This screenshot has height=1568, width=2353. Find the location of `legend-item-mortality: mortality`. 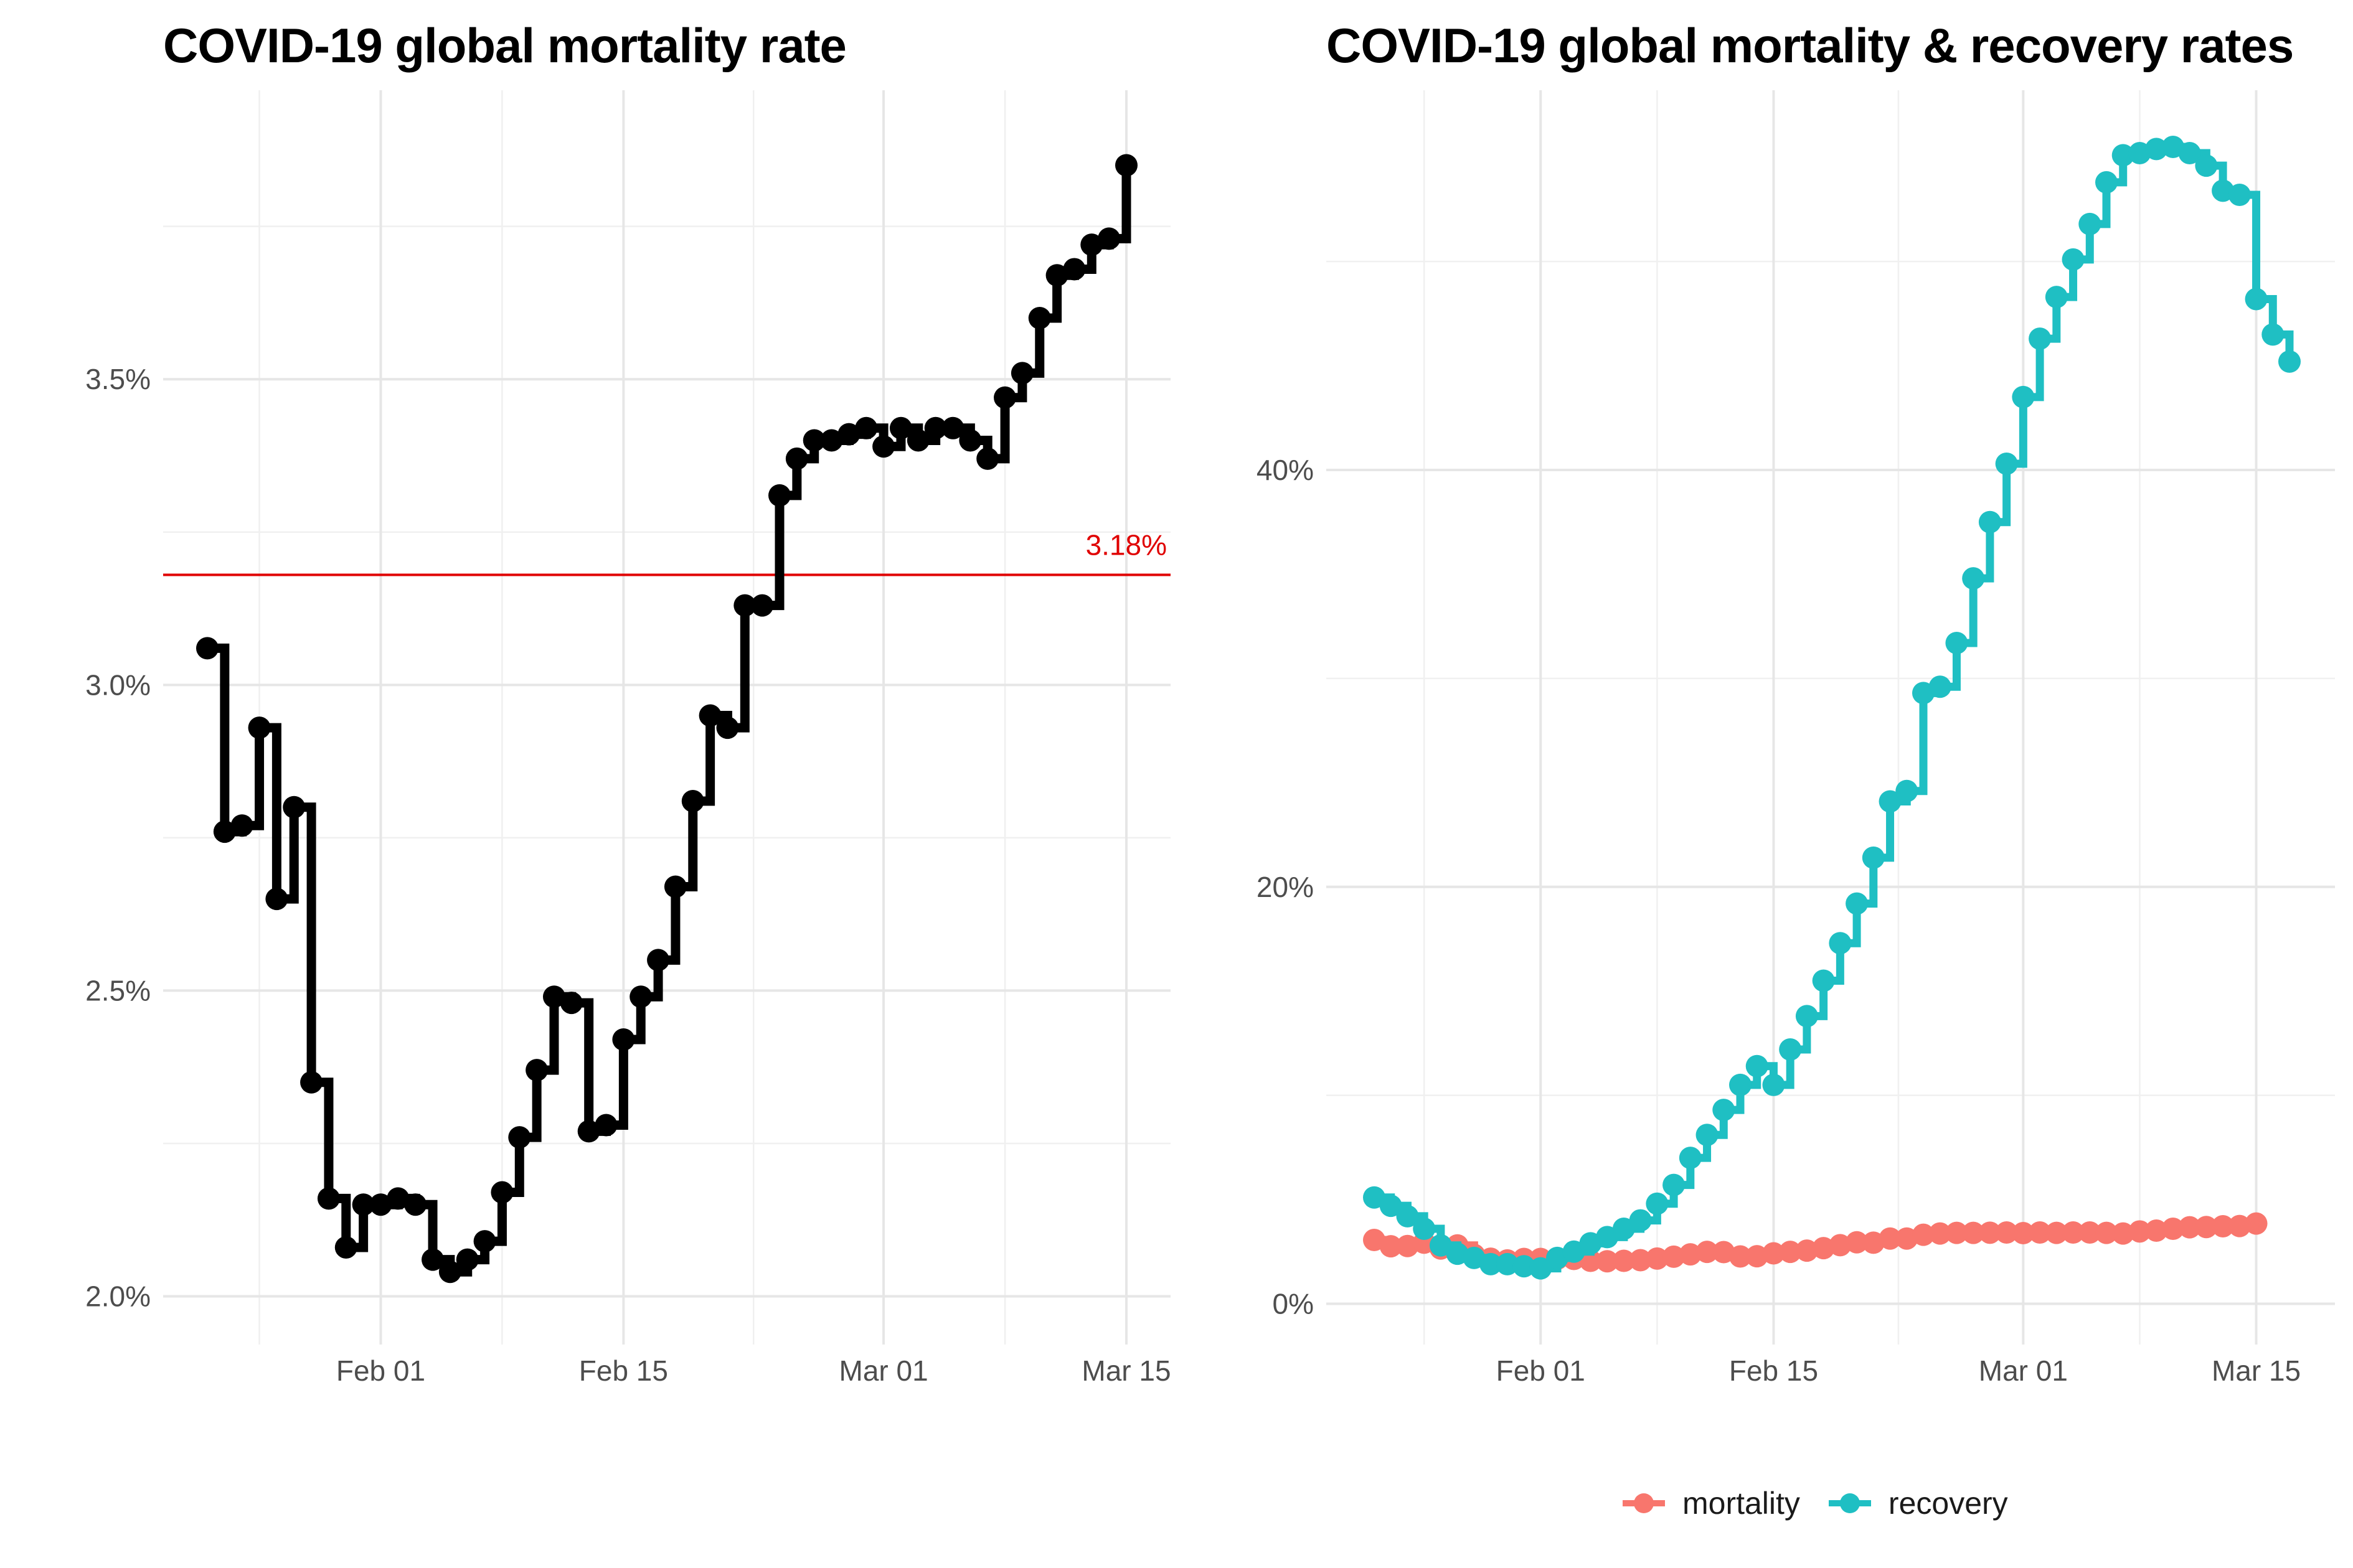

legend-item-mortality: mortality is located at coordinates (1709, 1503).